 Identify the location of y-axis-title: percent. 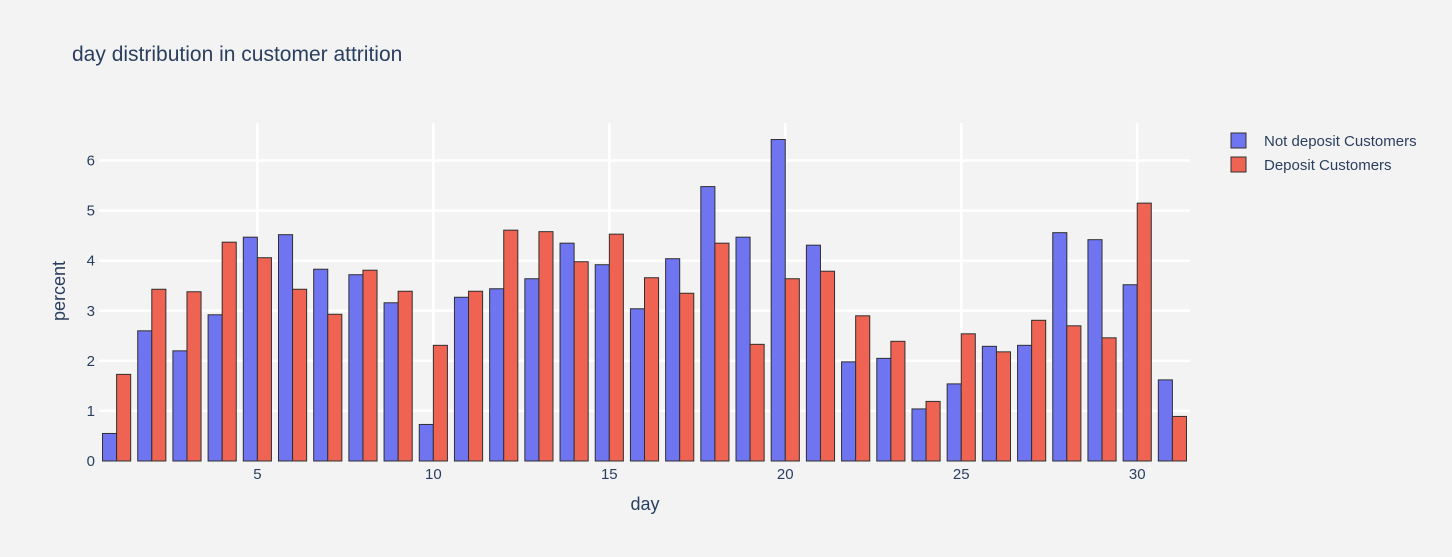
(59, 291).